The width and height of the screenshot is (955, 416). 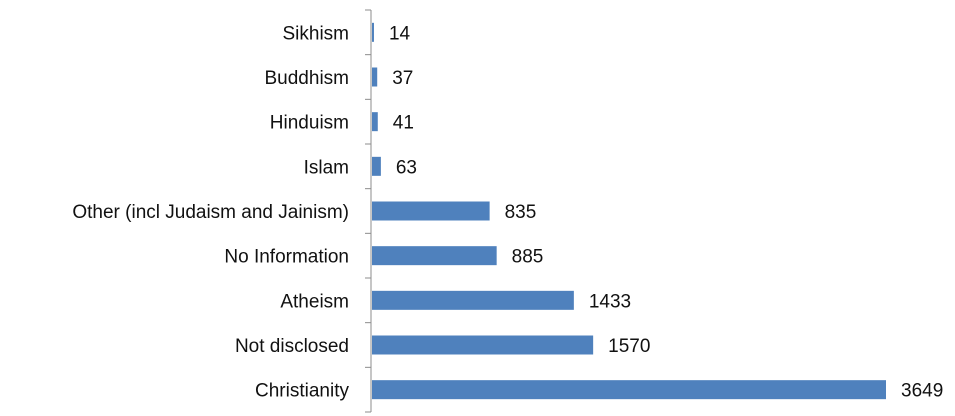 I want to click on value-label: 3649, so click(x=922, y=391).